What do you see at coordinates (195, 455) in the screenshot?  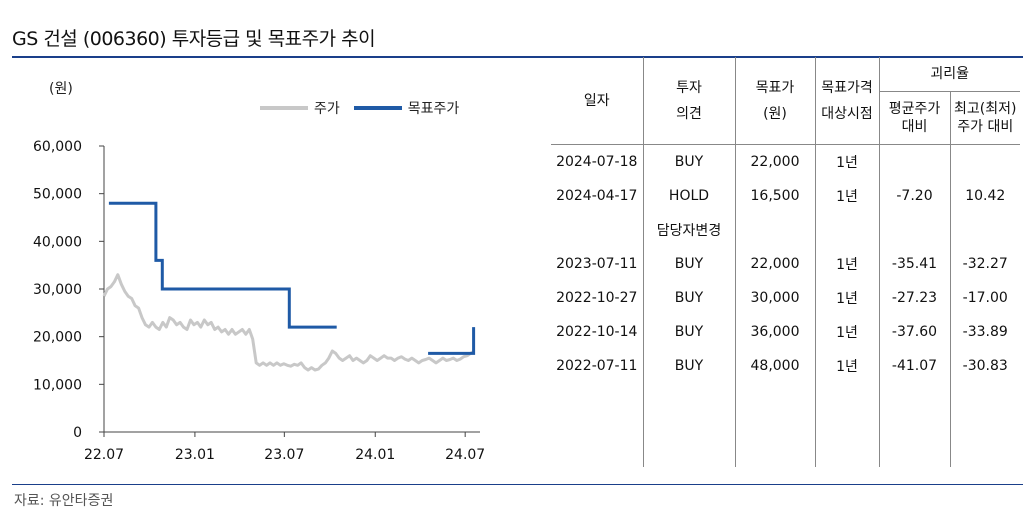 I see `x-tick-label: 23.01` at bounding box center [195, 455].